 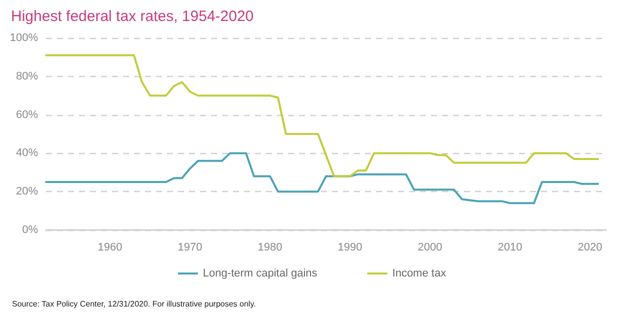 What do you see at coordinates (419, 274) in the screenshot?
I see `legend-label: Income tax` at bounding box center [419, 274].